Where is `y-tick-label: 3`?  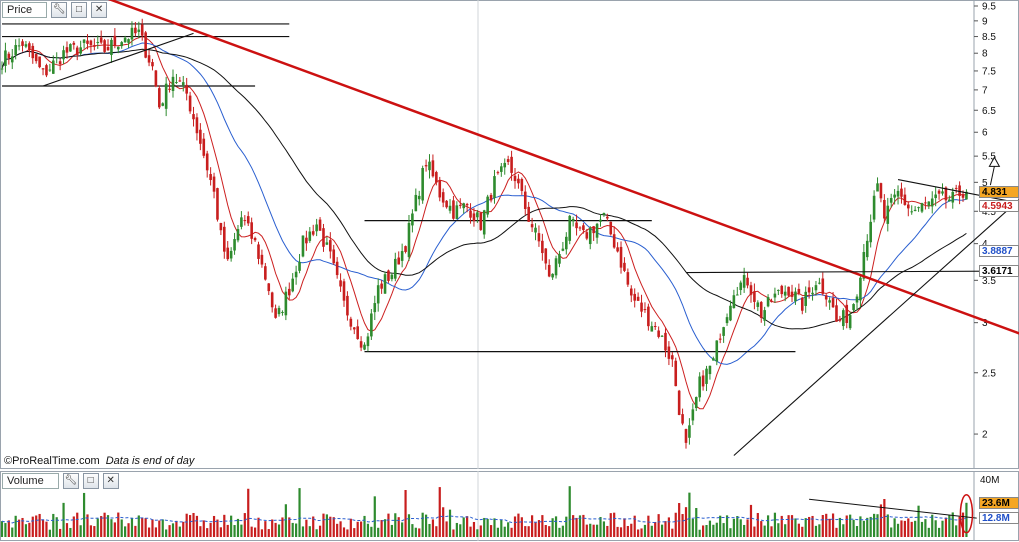
y-tick-label: 3 is located at coordinates (985, 323).